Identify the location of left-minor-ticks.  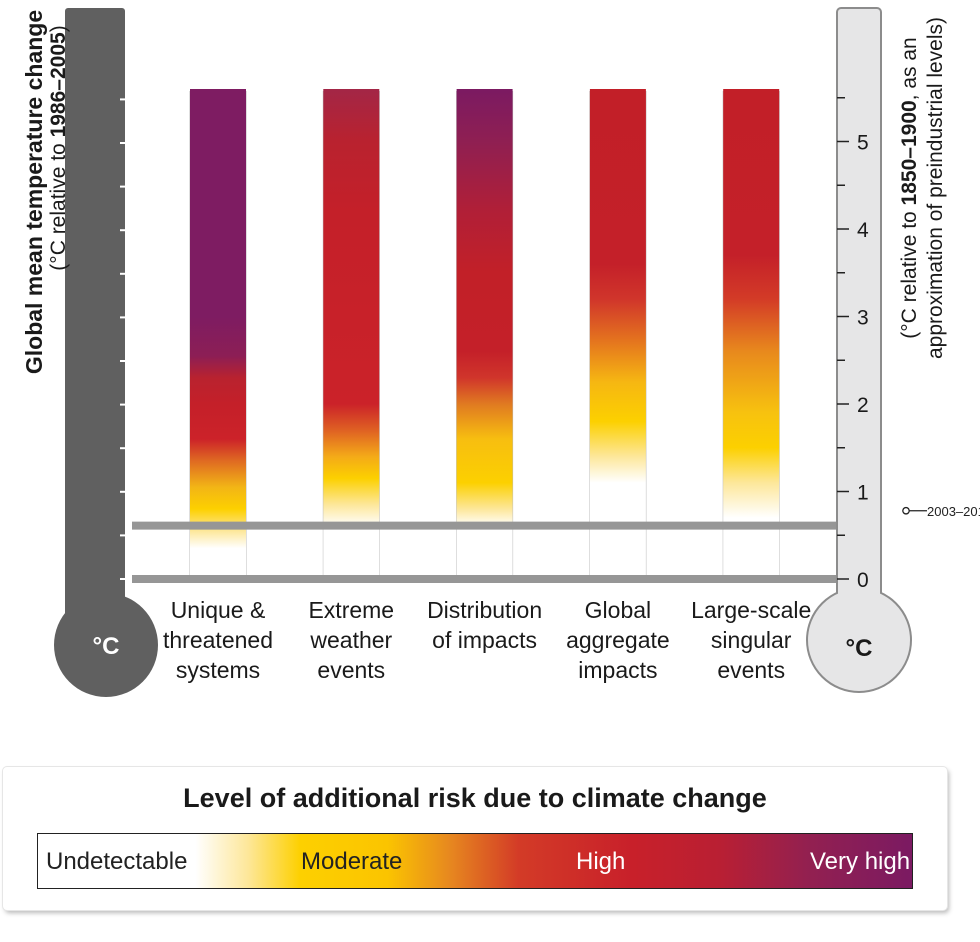
(125, 339).